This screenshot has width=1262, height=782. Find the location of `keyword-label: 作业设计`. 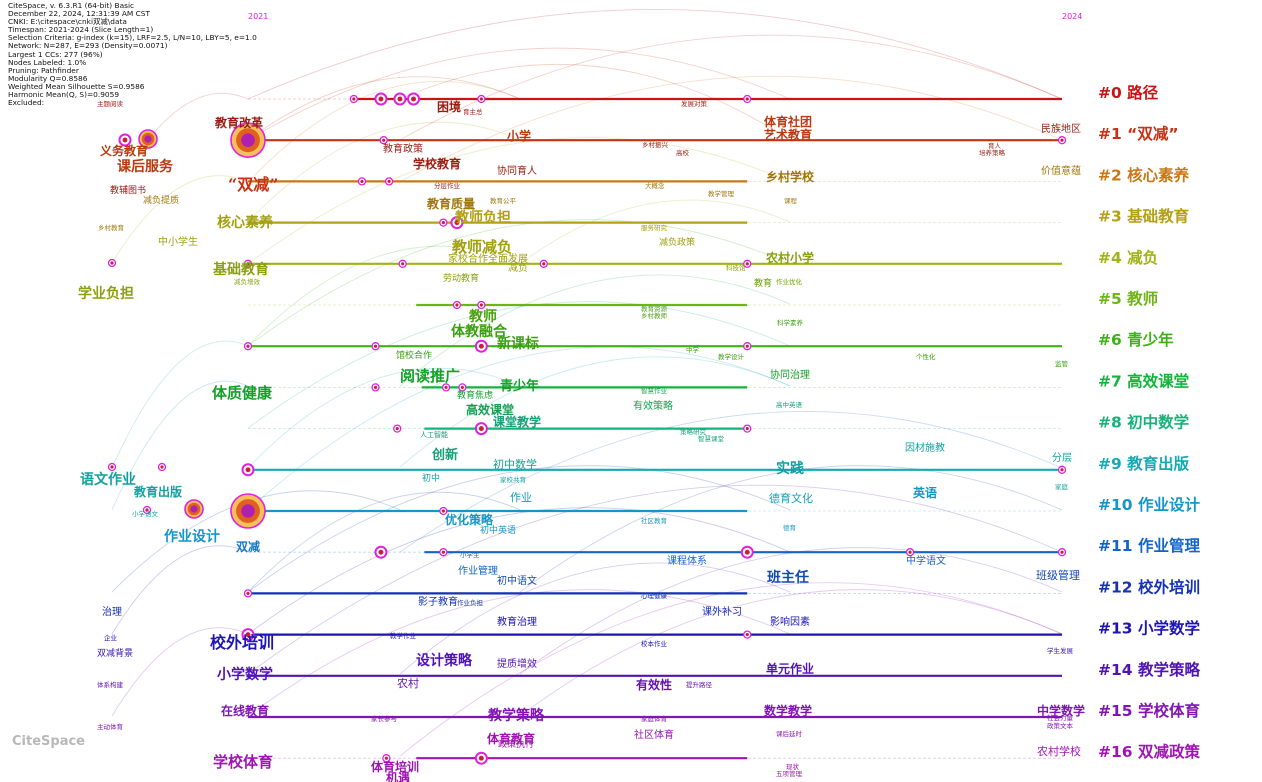

keyword-label: 作业设计 is located at coordinates (192, 536).